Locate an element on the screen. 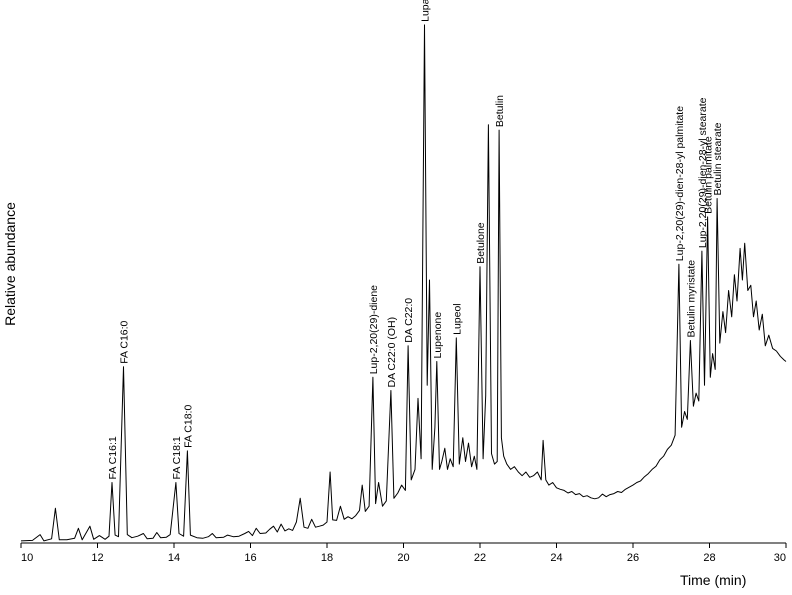 The width and height of the screenshot is (792, 595). x-tick-label-24: 24 is located at coordinates (556, 558).